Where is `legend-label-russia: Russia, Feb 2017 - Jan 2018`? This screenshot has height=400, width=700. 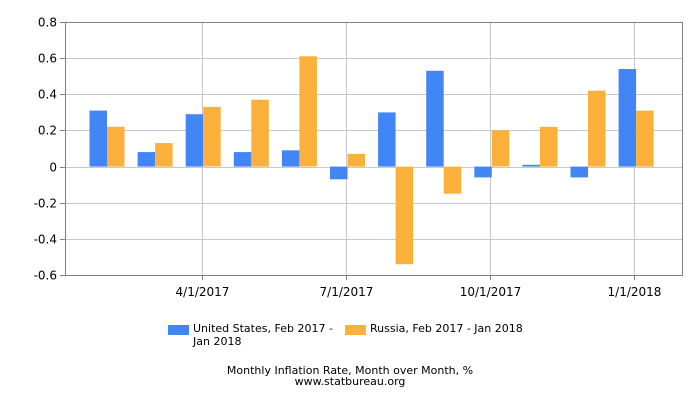
legend-label-russia: Russia, Feb 2017 - Jan 2018 is located at coordinates (446, 328).